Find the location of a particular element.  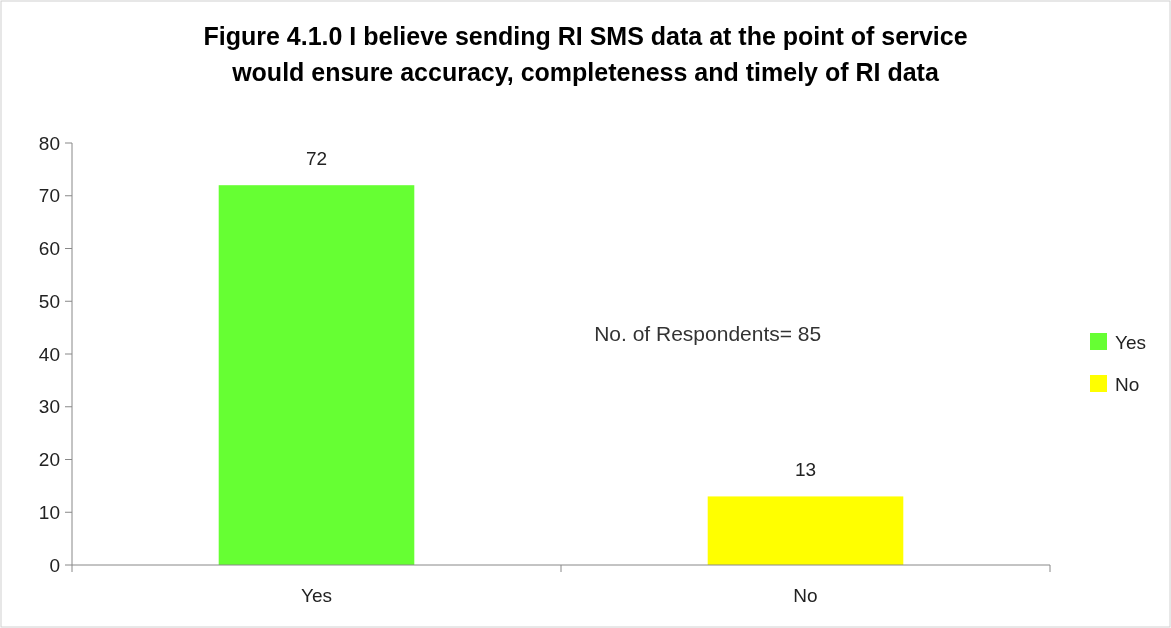

y-tick-label: 40 is located at coordinates (49, 354).